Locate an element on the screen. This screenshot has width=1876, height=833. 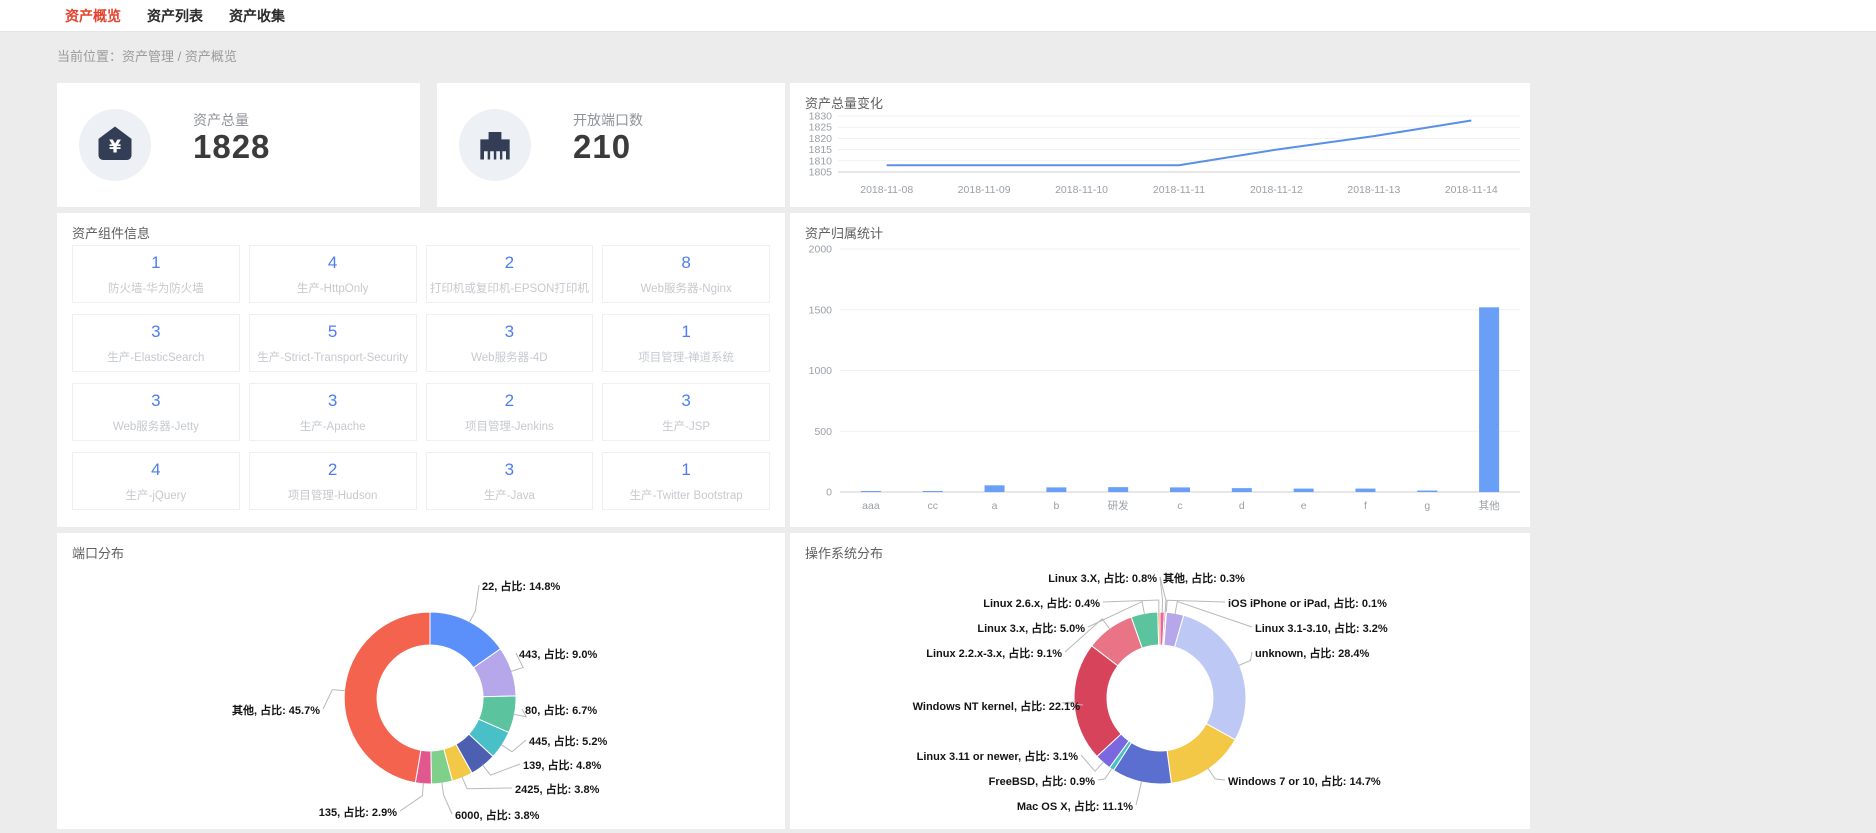
top-nav: 资产概览 资产列表 资产收集 is located at coordinates (938, 16).